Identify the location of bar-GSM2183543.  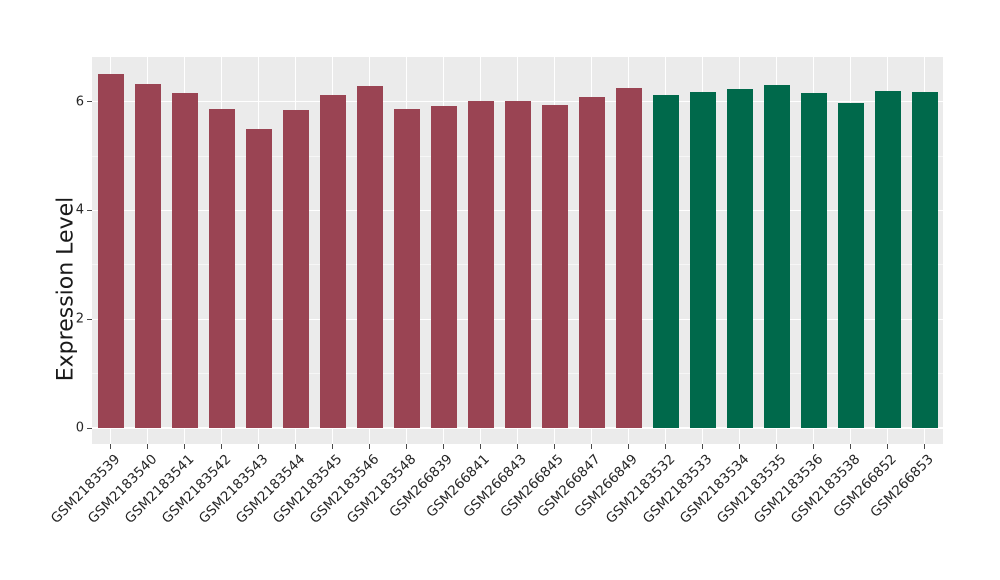
(258, 278).